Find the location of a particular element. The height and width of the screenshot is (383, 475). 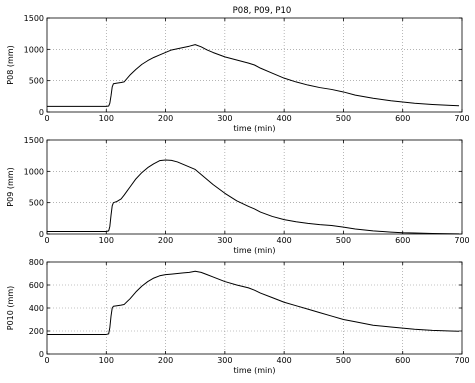

p08-y-axis-label: P08 (mm) is located at coordinates (10, 64).